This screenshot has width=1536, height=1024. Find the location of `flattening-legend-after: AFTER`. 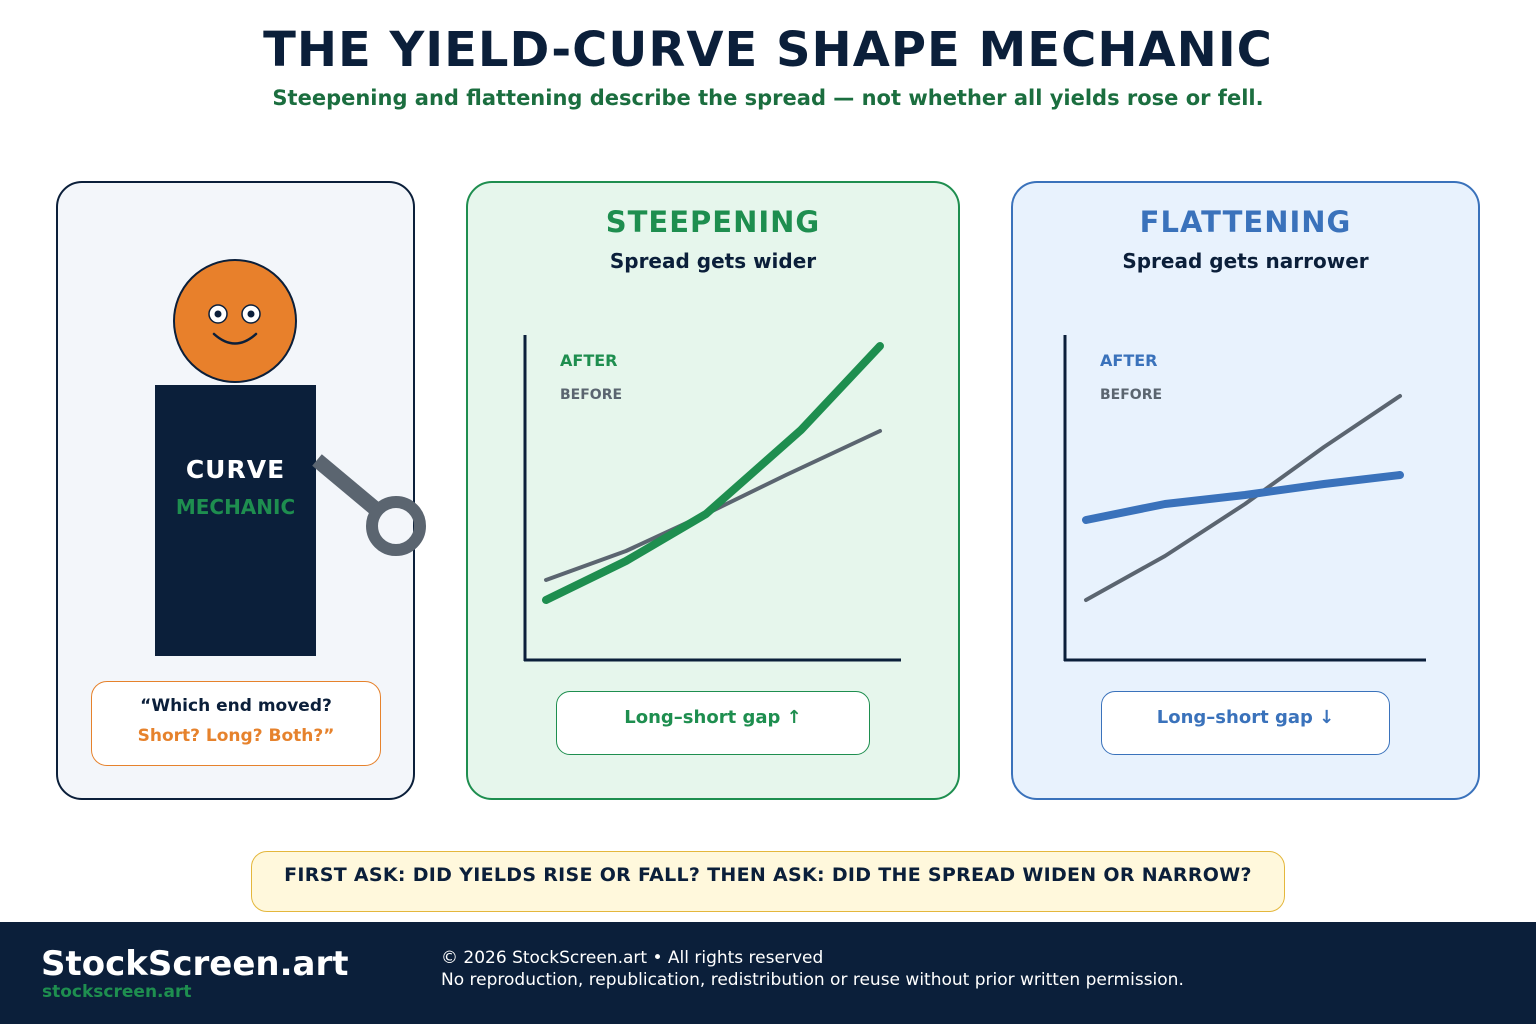

flattening-legend-after: AFTER is located at coordinates (1128, 360).